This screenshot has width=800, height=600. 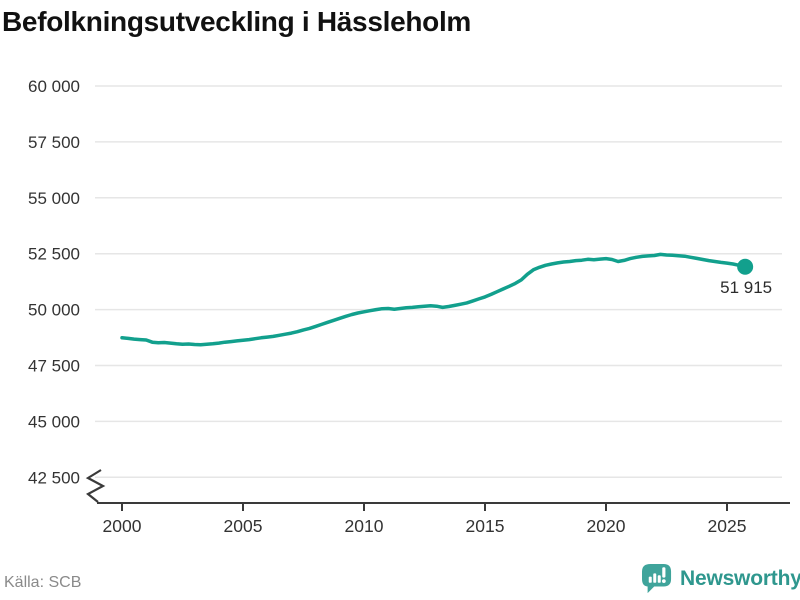 What do you see at coordinates (433, 299) in the screenshot?
I see `population-line` at bounding box center [433, 299].